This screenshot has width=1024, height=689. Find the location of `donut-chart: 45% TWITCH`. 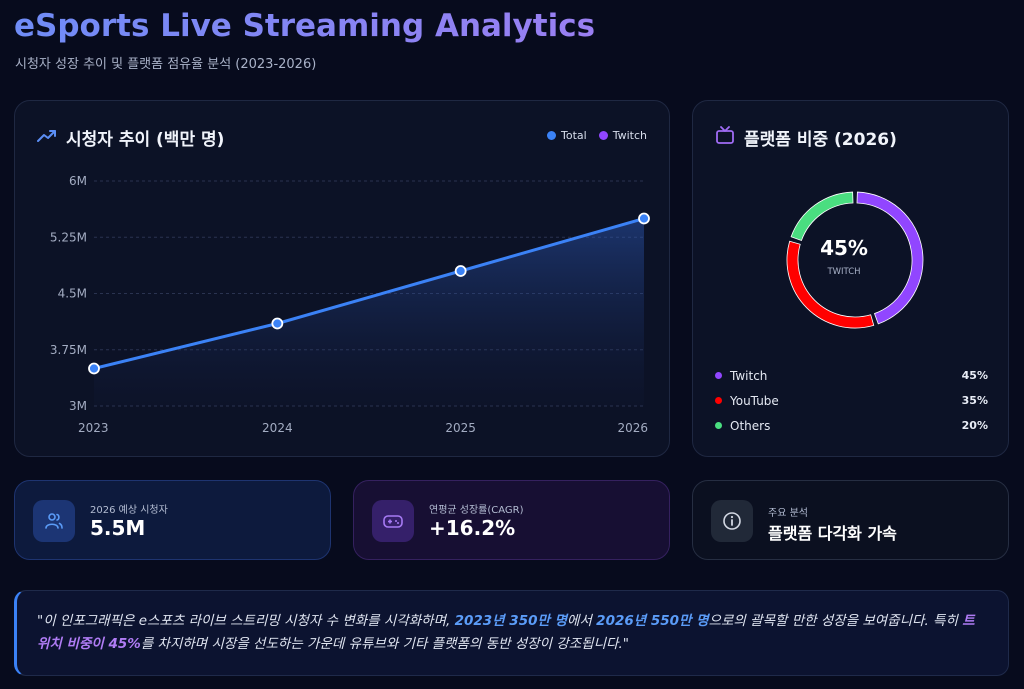

donut-chart: 45% TWITCH is located at coordinates (855, 260).